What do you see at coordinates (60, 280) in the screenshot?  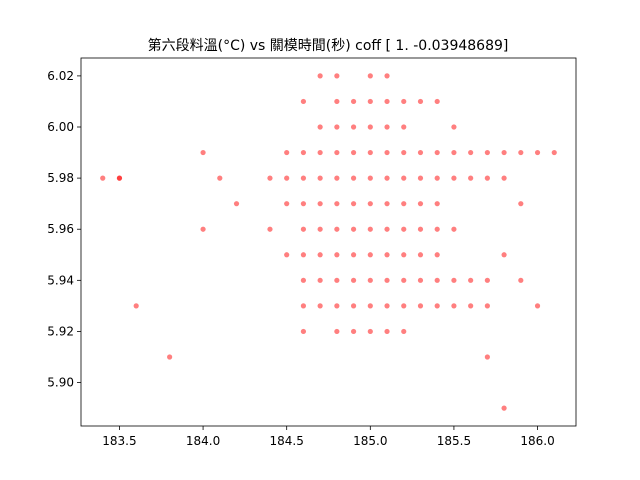 I see `y-tick-label: 5.94` at bounding box center [60, 280].